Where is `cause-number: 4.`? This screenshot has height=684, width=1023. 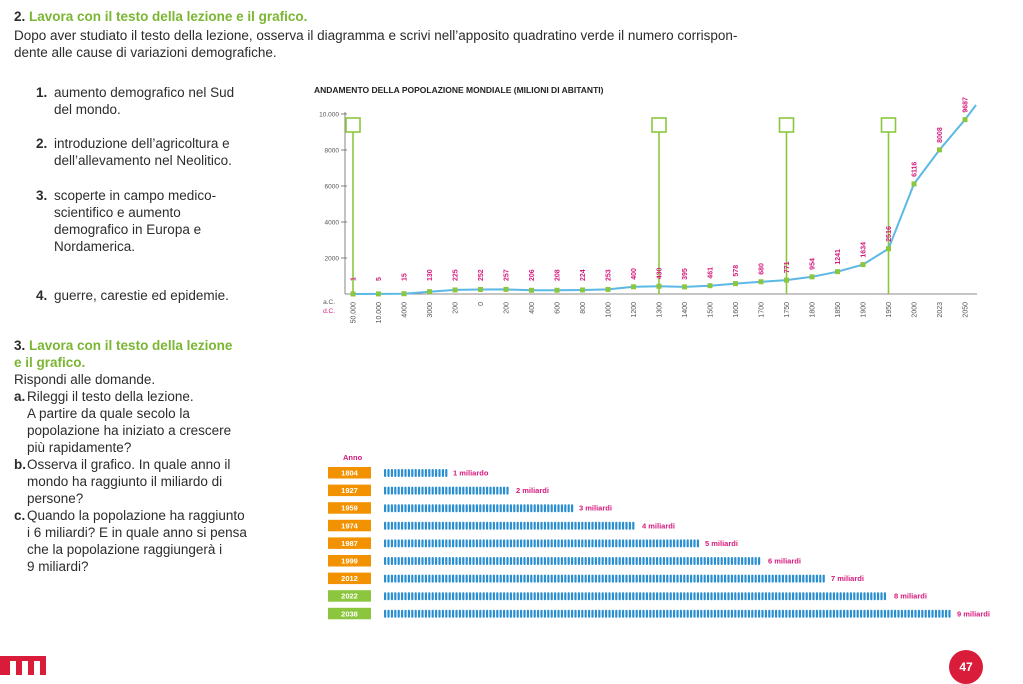 cause-number: 4. is located at coordinates (42, 295).